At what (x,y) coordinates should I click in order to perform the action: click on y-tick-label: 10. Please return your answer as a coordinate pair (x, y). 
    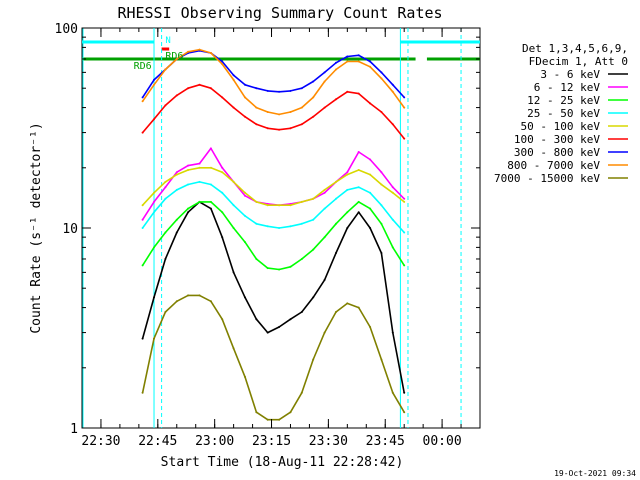
    Looking at the image, I should click on (70, 229).